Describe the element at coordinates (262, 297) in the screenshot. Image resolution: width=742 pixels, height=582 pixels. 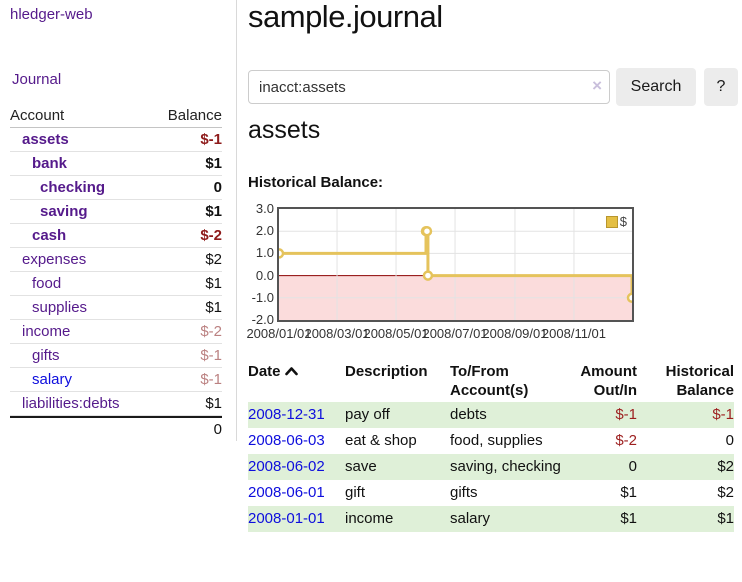
I see `y-tick-label: -1.0` at that location.